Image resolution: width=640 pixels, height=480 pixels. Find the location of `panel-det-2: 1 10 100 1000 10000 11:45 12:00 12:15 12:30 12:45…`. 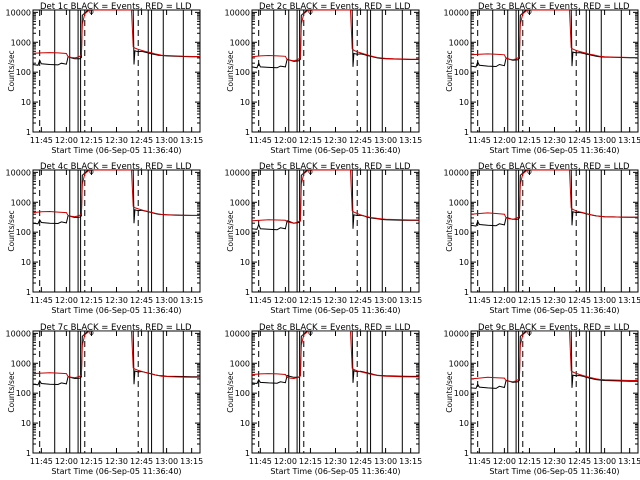

panel-det-2: 1 10 100 1000 10000 11:45 12:00 12:15 12:30 12:45… is located at coordinates (324, 78).